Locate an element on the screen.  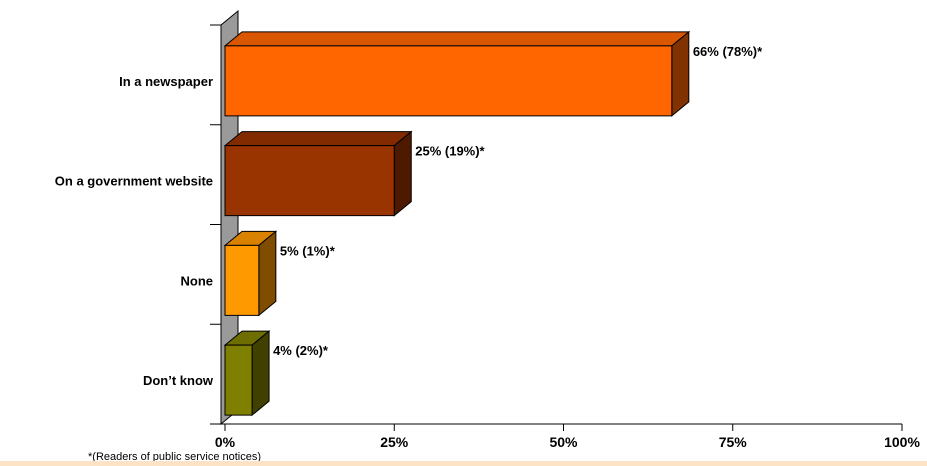
data-label: 5% (1%)* is located at coordinates (308, 250).